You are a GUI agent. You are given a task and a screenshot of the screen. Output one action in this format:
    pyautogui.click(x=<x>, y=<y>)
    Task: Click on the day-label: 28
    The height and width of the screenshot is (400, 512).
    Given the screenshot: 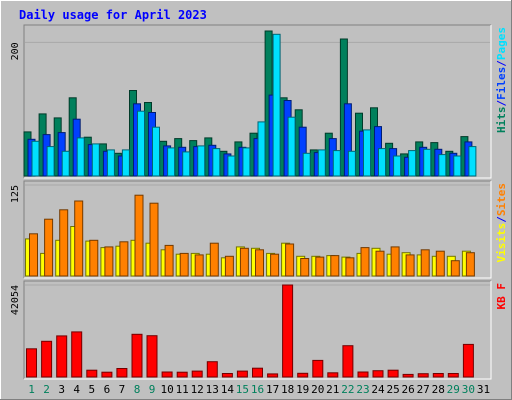 What is the action you would take?
    pyautogui.click(x=438, y=389)
    